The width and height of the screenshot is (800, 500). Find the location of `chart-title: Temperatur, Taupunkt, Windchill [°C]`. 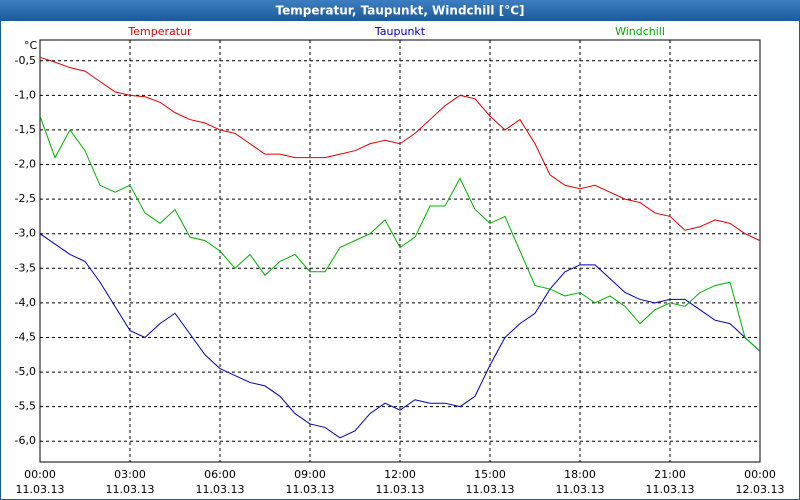

chart-title: Temperatur, Taupunkt, Windchill [°C] is located at coordinates (400, 11).